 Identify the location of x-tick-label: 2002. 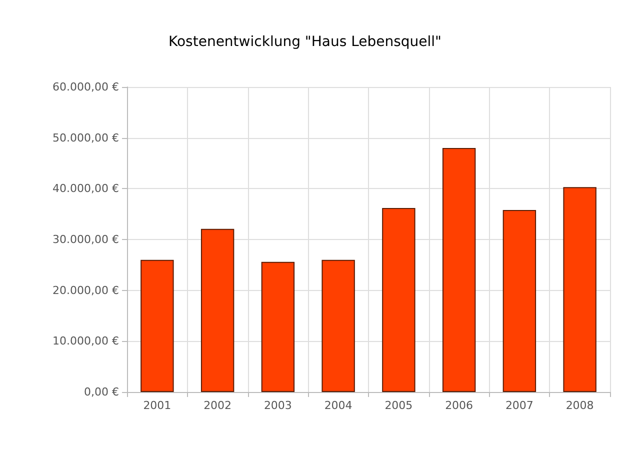
(218, 405).